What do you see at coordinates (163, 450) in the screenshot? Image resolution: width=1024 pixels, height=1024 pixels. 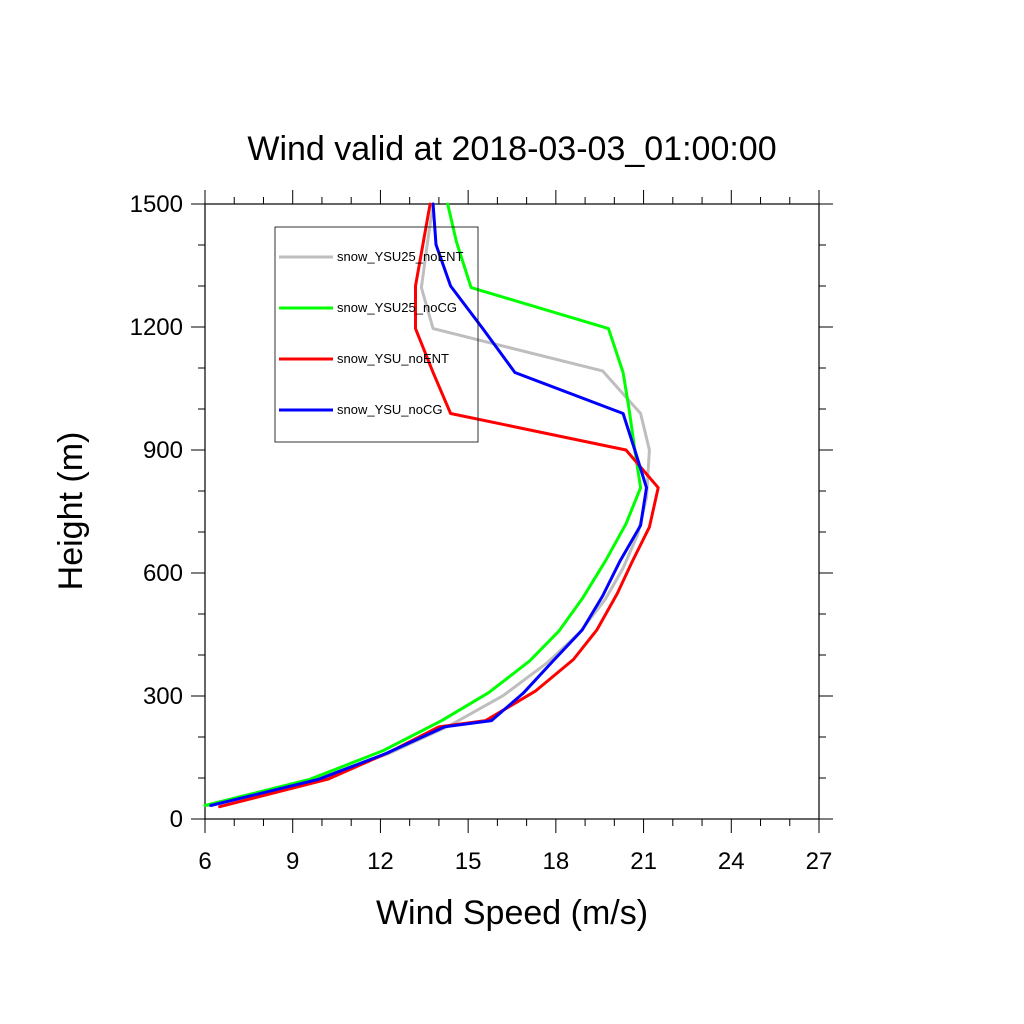 I see `y-tick-label: 900` at bounding box center [163, 450].